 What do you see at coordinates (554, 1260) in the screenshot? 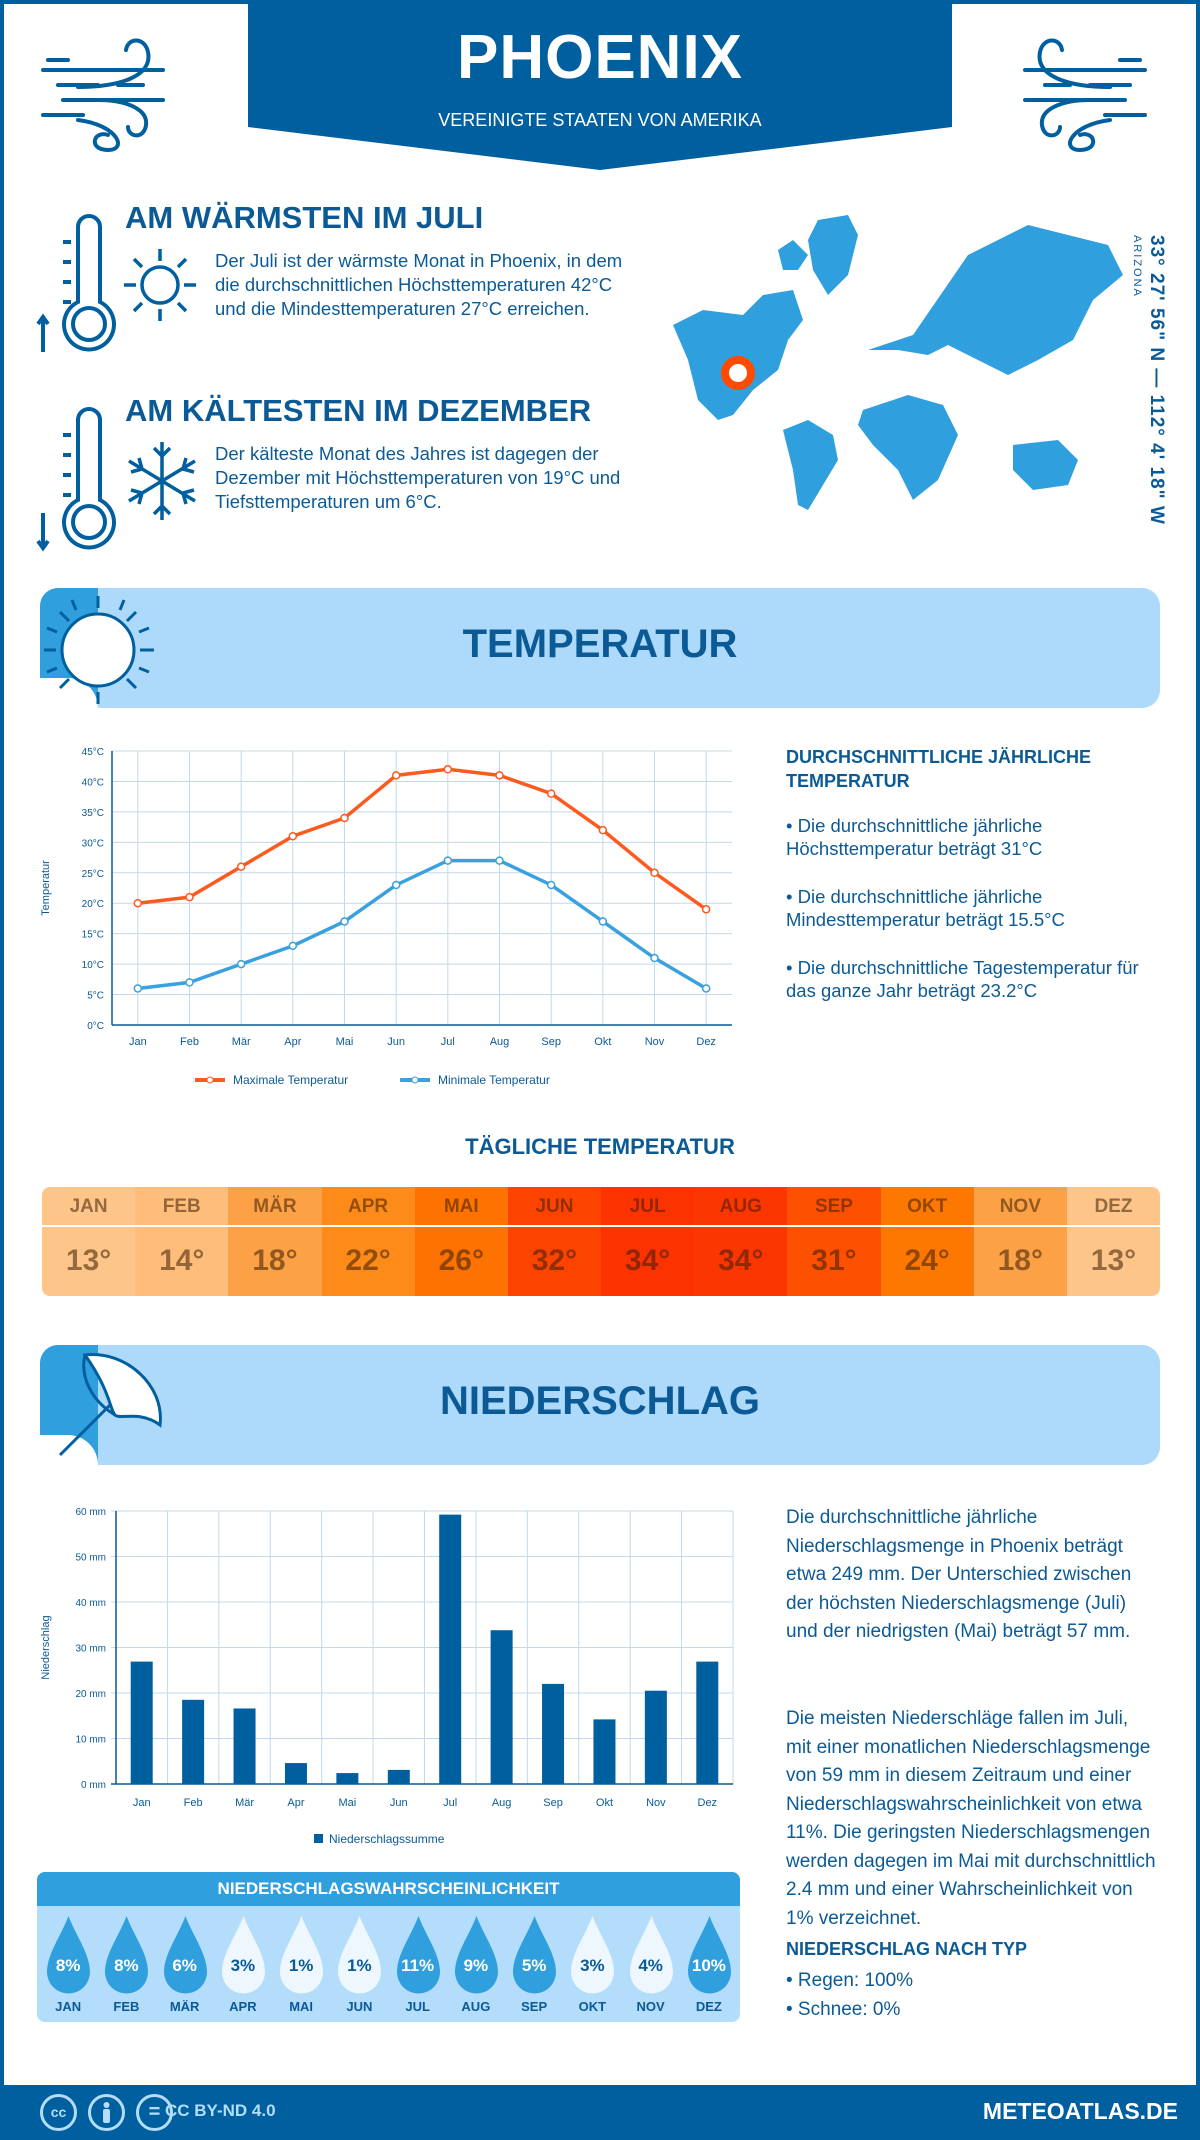
I see `daily-temp-value: 32°` at bounding box center [554, 1260].